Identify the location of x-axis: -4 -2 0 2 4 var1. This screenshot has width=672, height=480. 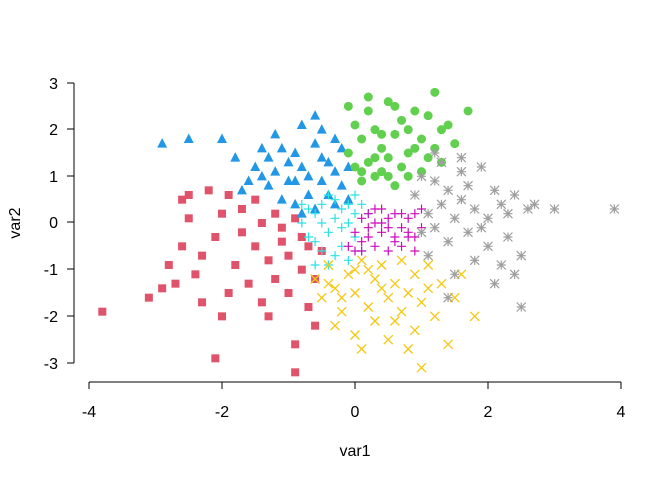
(354, 420).